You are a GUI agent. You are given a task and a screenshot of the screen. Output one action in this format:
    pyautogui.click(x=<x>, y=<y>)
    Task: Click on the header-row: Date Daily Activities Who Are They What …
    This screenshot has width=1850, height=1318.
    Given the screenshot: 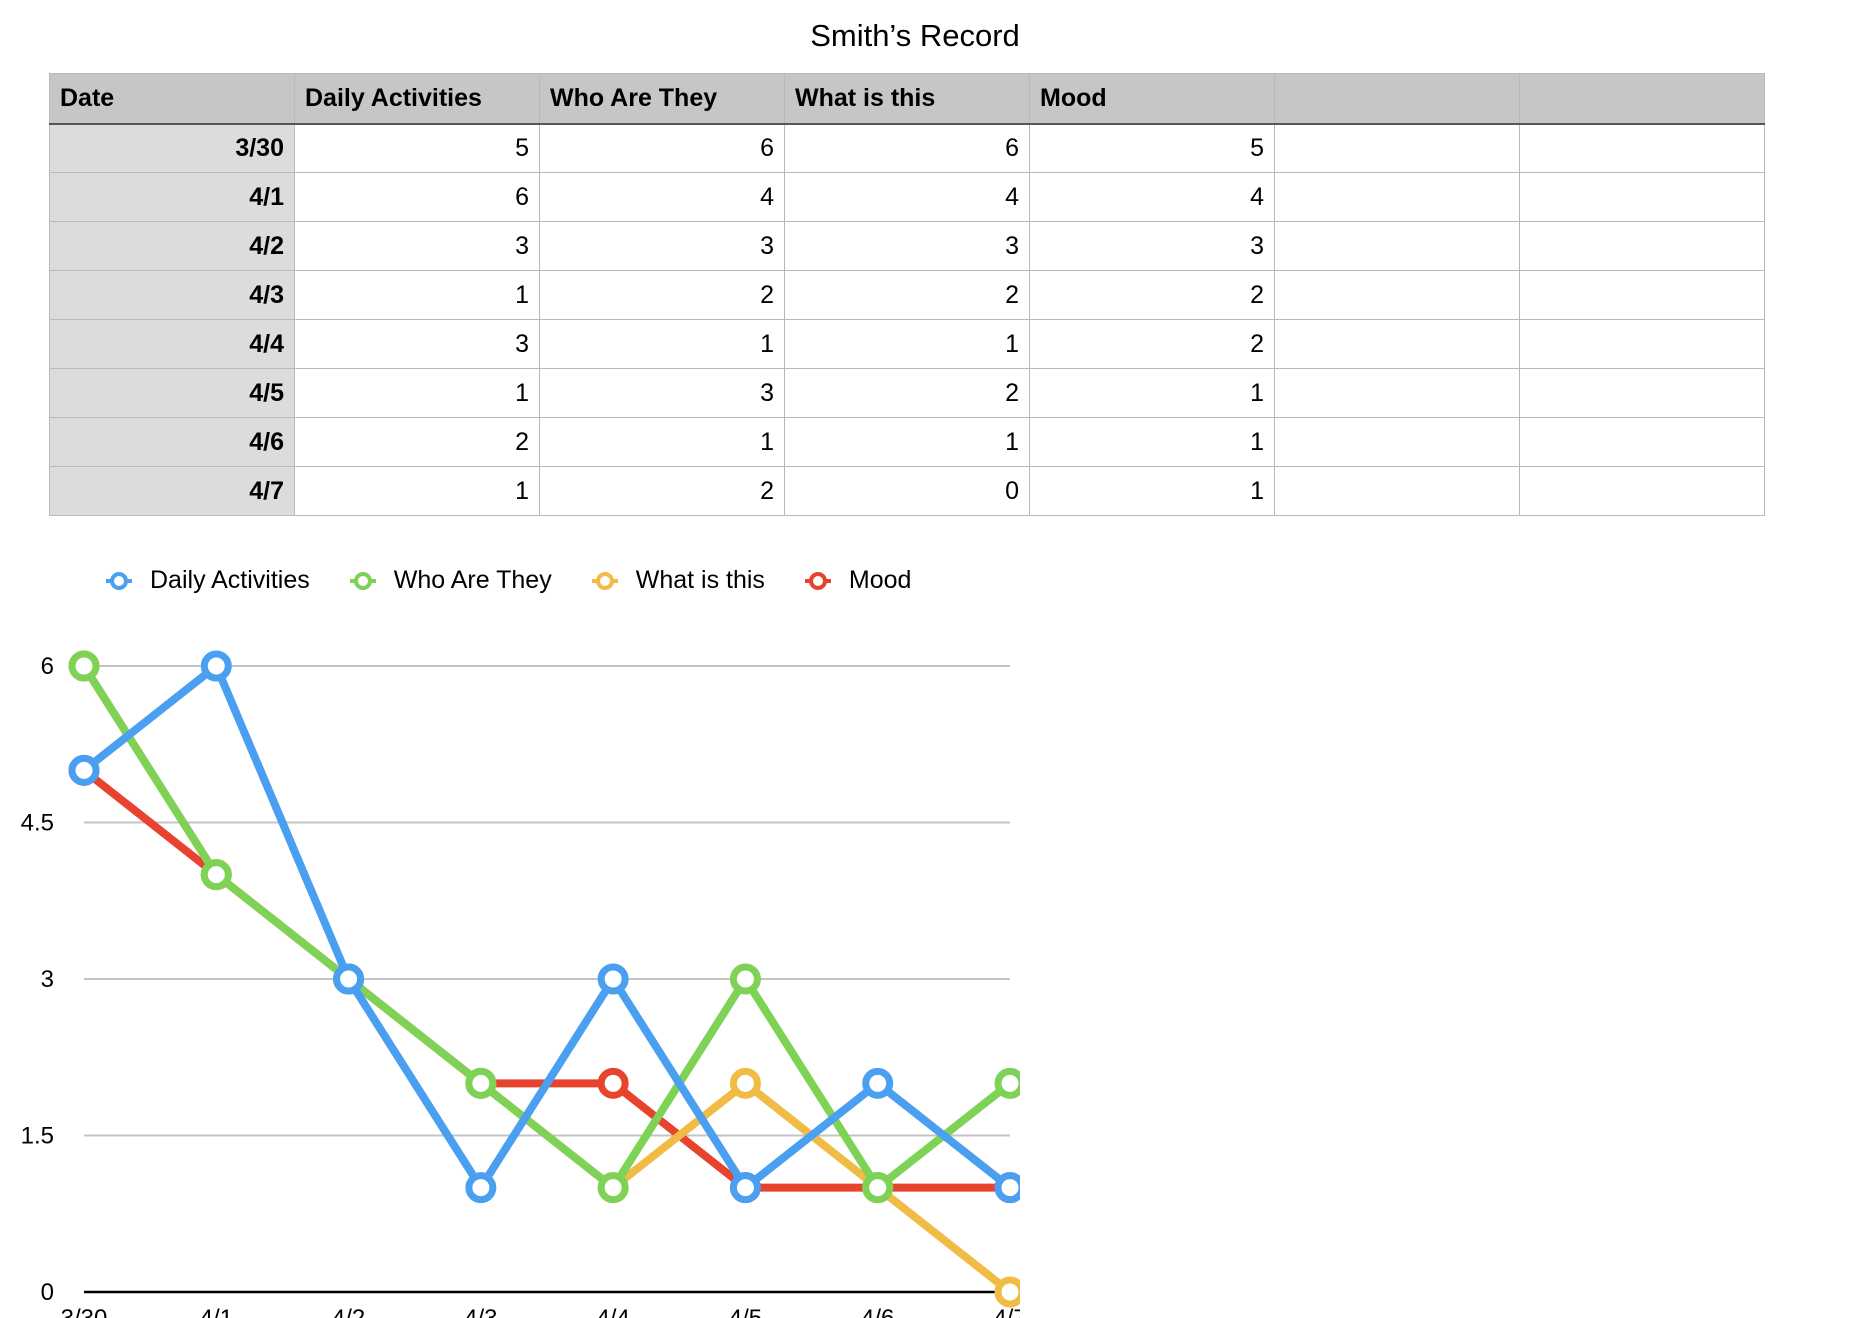 What is the action you would take?
    pyautogui.click(x=907, y=99)
    